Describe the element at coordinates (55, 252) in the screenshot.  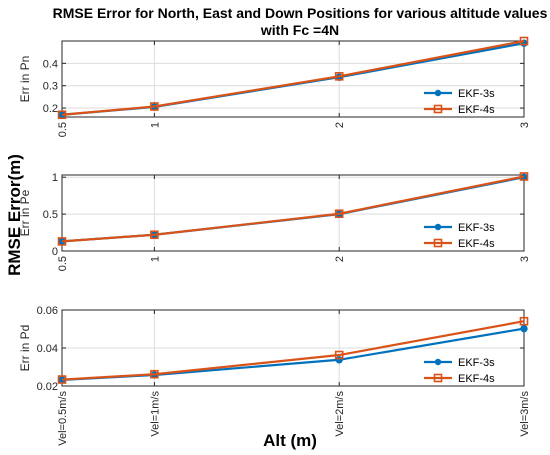
I see `y-tick-label: 0` at that location.